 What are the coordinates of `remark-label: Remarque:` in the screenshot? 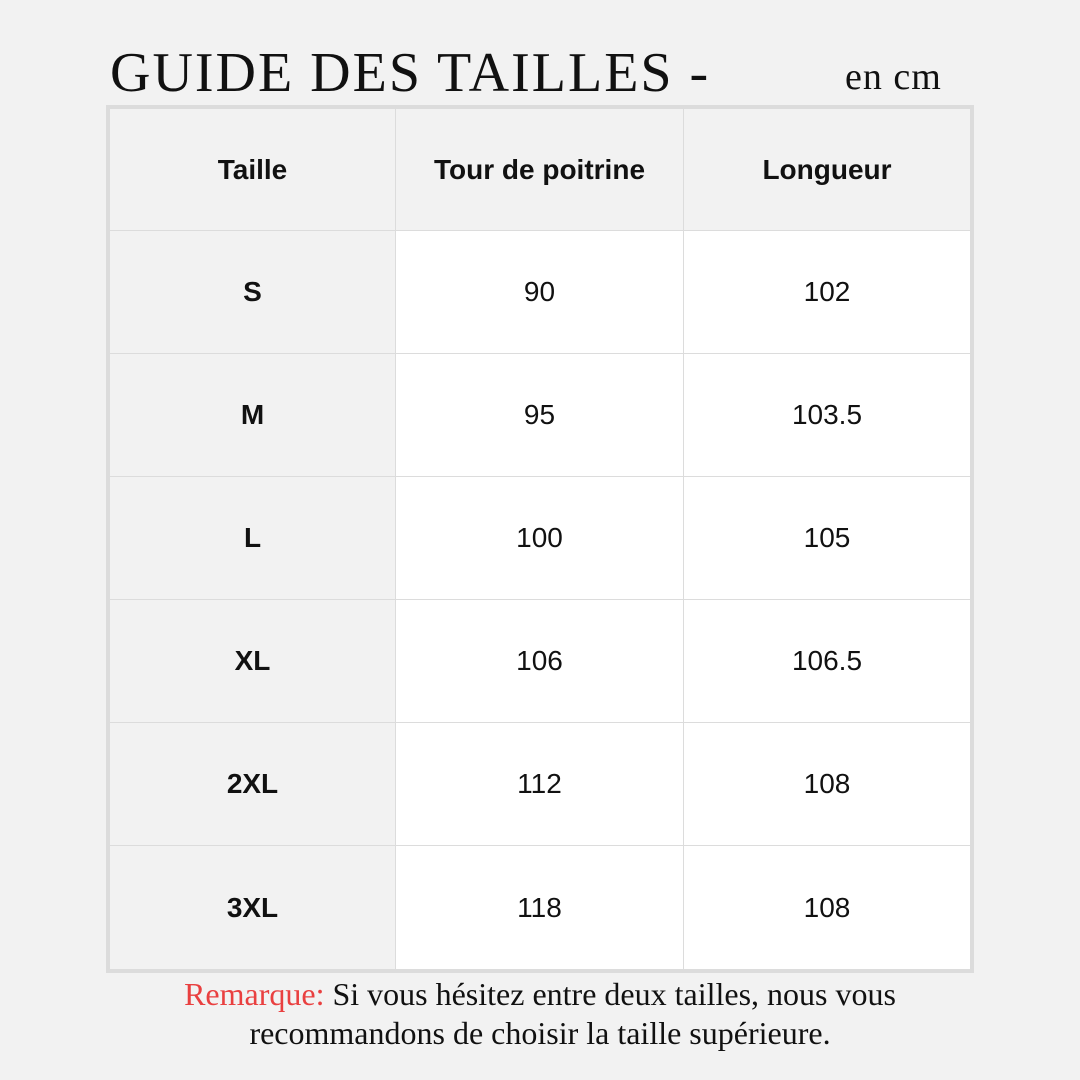 It's located at (254, 994).